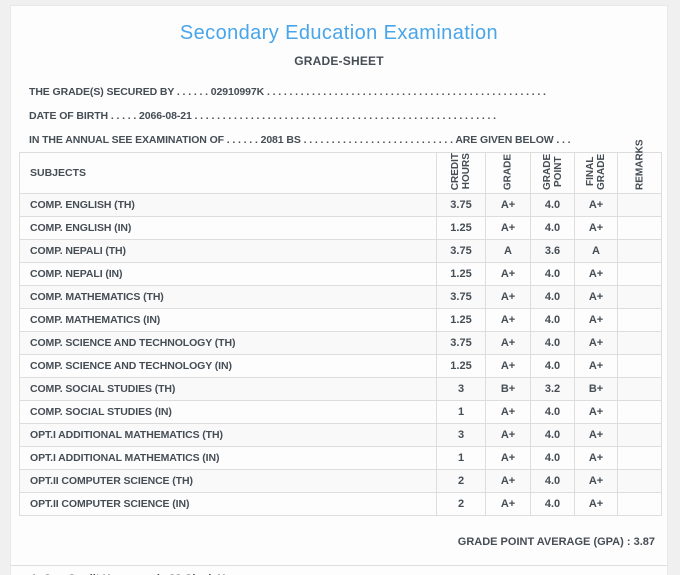 The height and width of the screenshot is (575, 680). I want to click on grade-point-cell: 3.2, so click(552, 389).